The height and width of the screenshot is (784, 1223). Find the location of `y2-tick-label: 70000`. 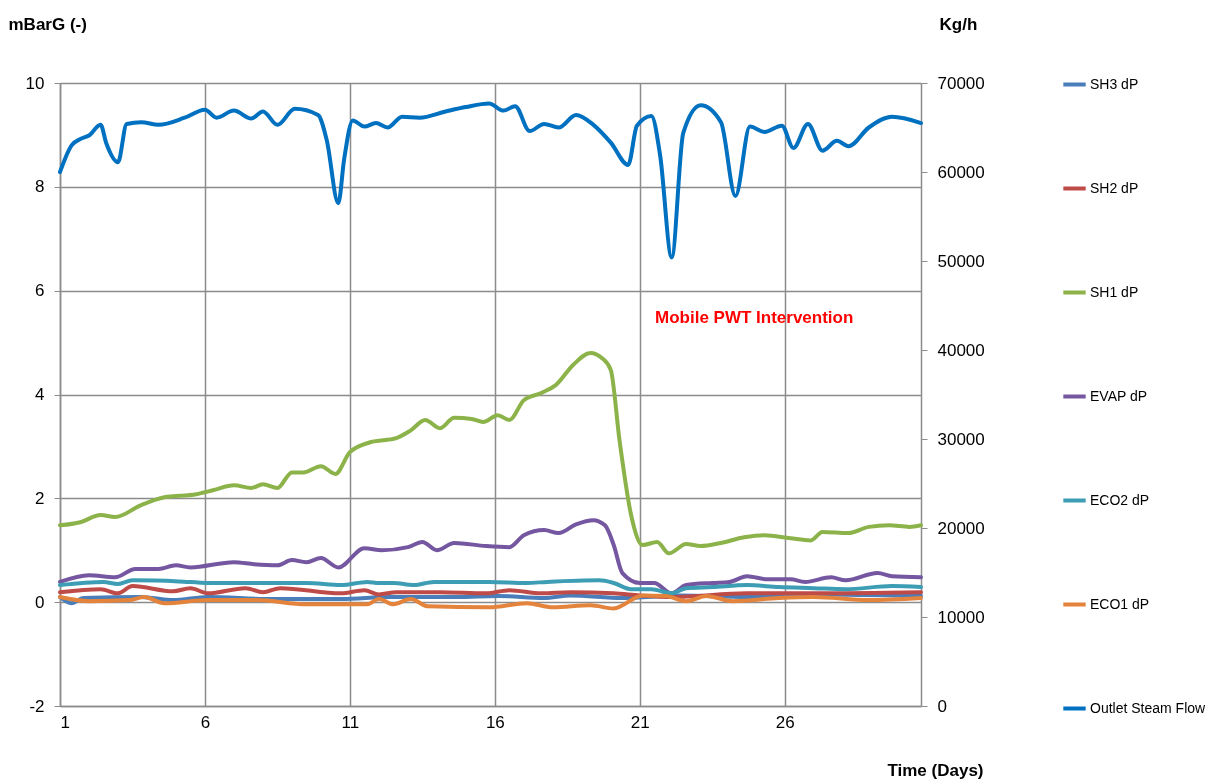

y2-tick-label: 70000 is located at coordinates (961, 83).